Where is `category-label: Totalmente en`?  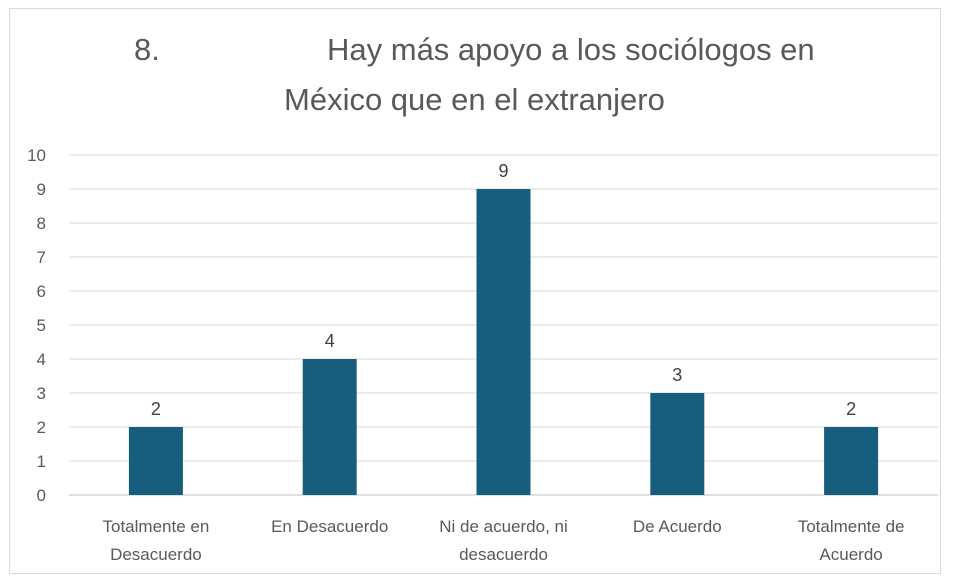 category-label: Totalmente en is located at coordinates (156, 526).